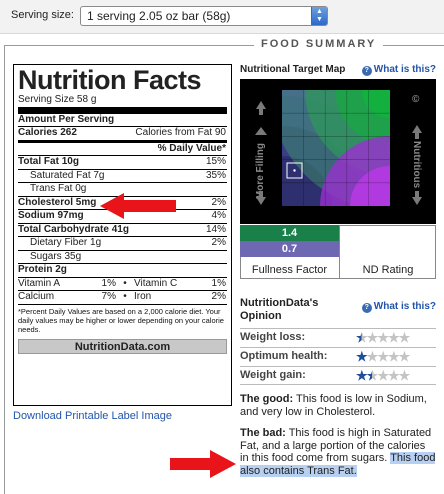  Describe the element at coordinates (122, 282) in the screenshot. I see `vitamin-row: Vitamin A 1% • Vitamin C 1%` at that location.